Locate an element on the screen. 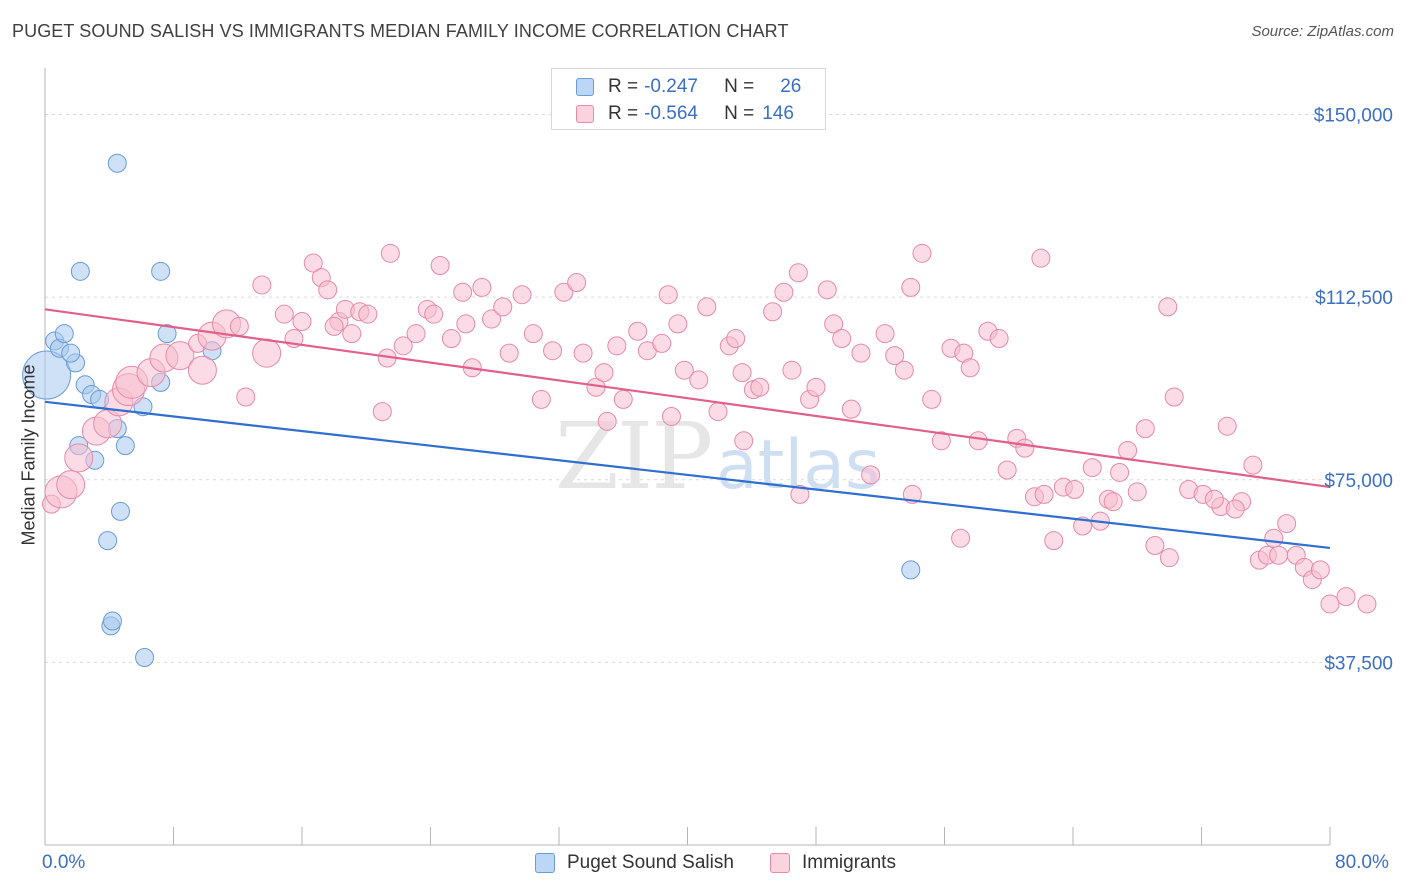  x-tick-label-max: 80.0% is located at coordinates (1362, 862).